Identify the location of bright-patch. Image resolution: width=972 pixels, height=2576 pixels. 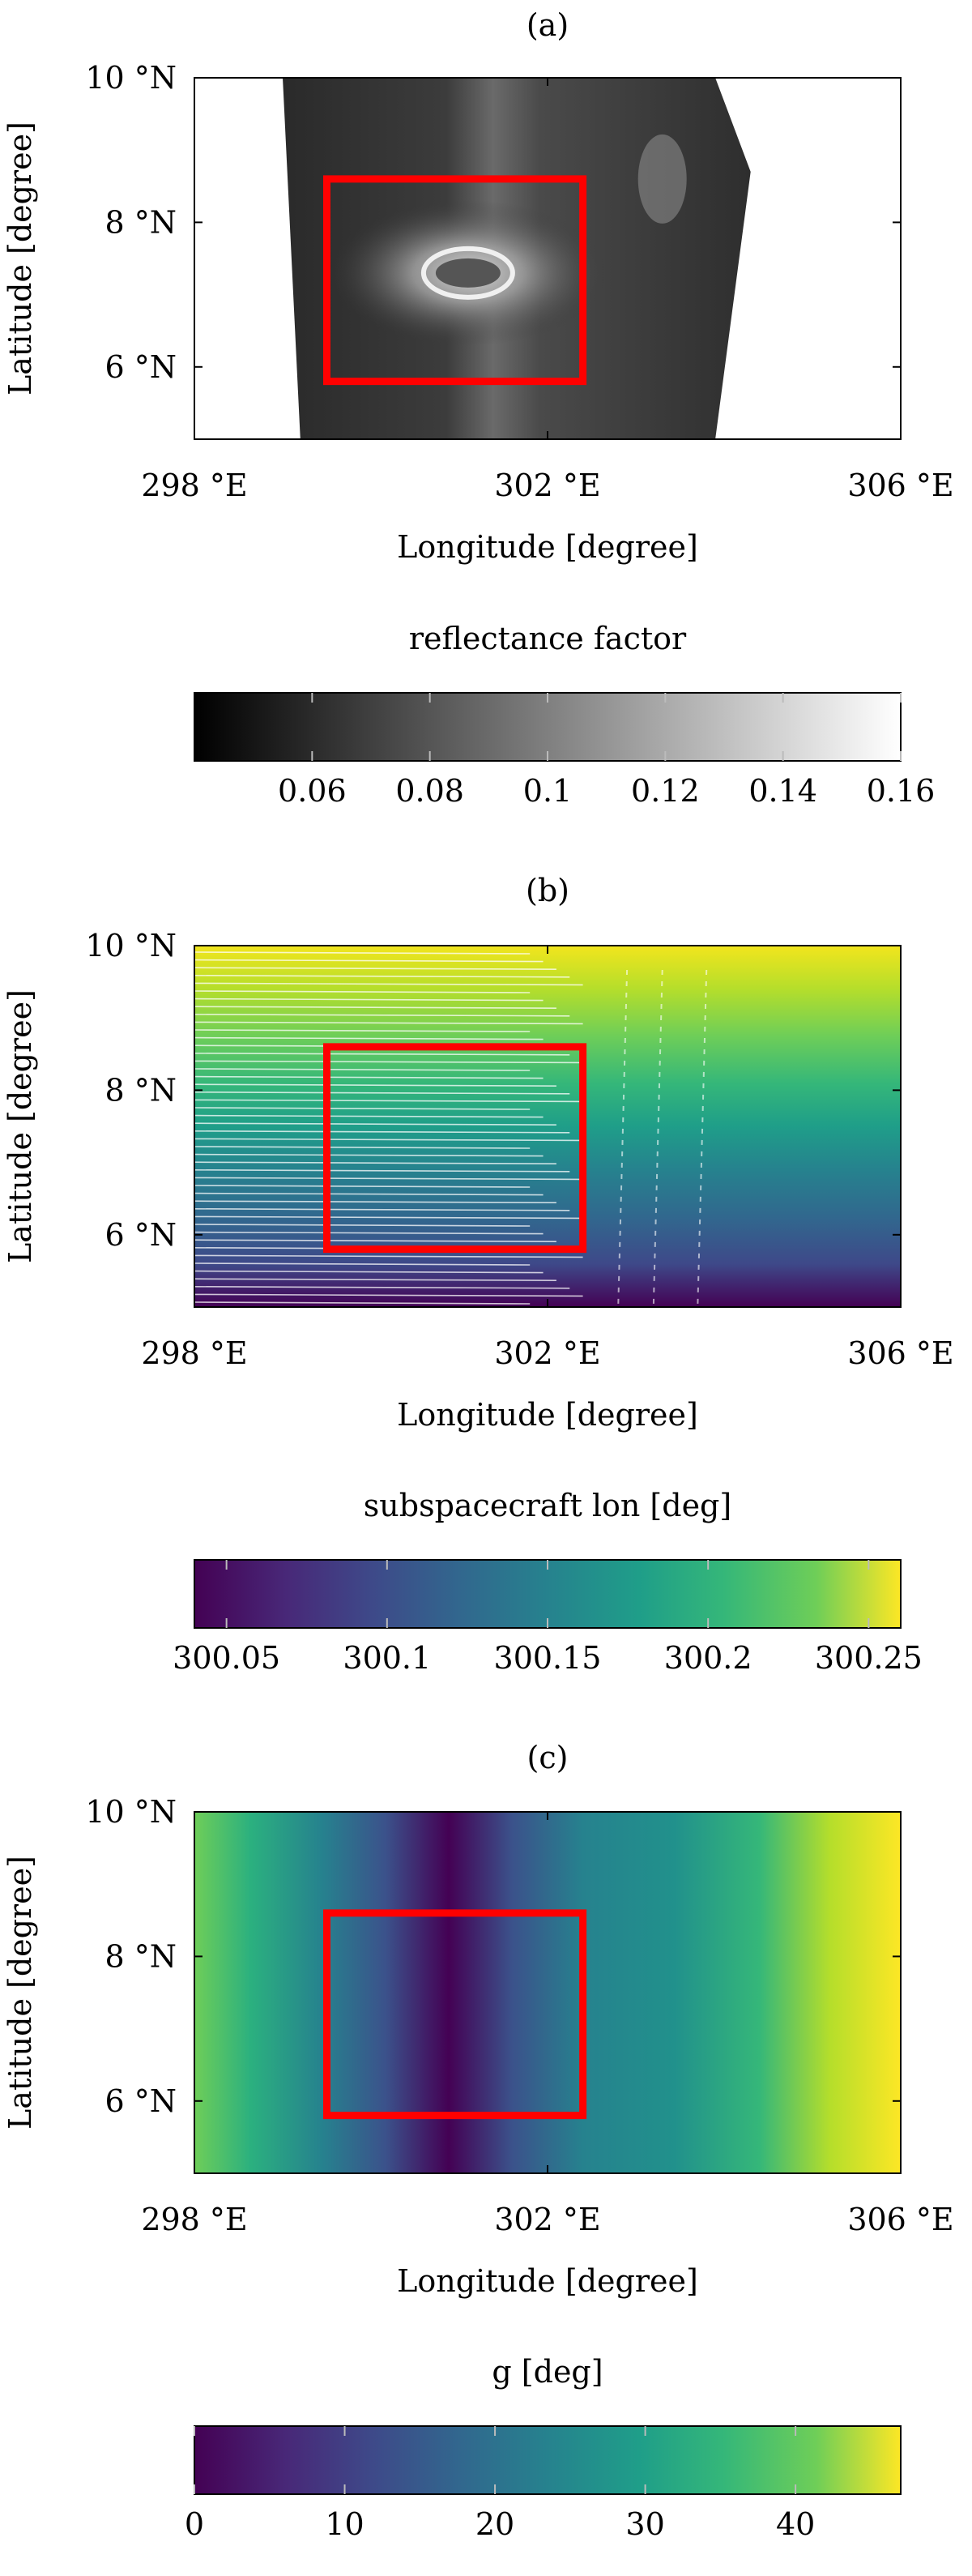
(662, 179).